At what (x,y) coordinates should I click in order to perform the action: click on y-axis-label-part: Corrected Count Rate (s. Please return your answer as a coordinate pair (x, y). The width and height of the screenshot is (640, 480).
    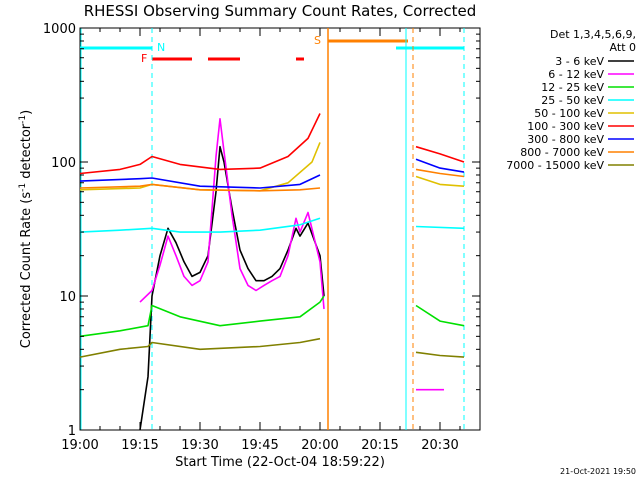
    Looking at the image, I should click on (26, 270).